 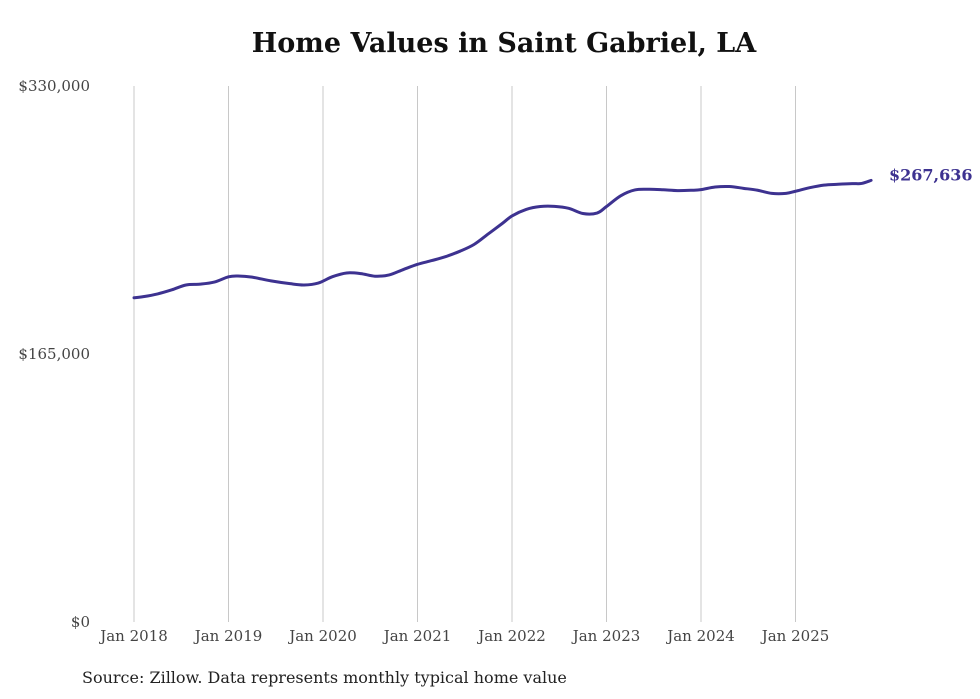 I want to click on x-tick-label-5: Jan 2023, so click(x=606, y=636).